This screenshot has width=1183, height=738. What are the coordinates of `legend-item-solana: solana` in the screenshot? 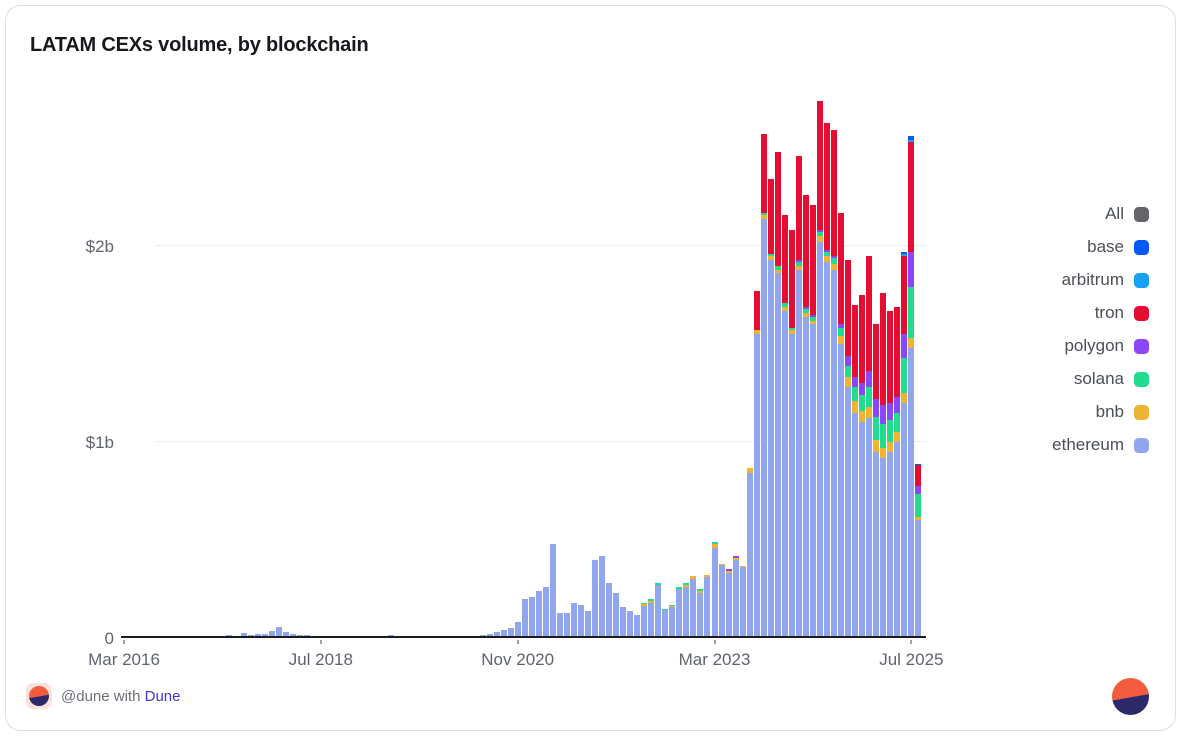 It's located at (1111, 379).